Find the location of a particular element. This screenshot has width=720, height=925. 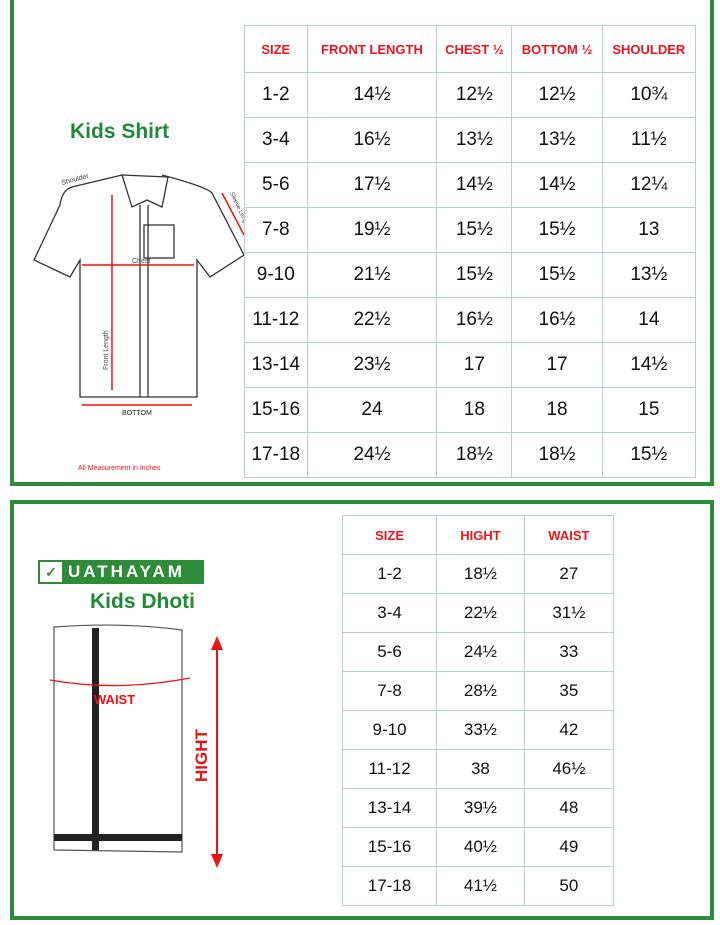

table-cell: 12½ is located at coordinates (557, 95).